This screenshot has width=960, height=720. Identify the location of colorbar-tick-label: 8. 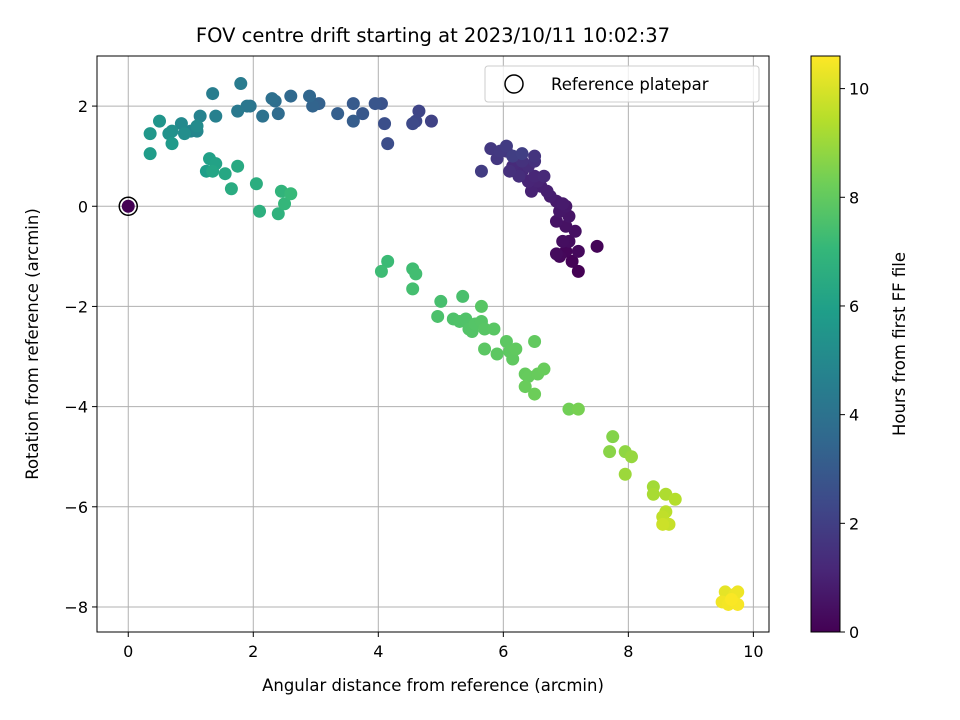
(854, 197).